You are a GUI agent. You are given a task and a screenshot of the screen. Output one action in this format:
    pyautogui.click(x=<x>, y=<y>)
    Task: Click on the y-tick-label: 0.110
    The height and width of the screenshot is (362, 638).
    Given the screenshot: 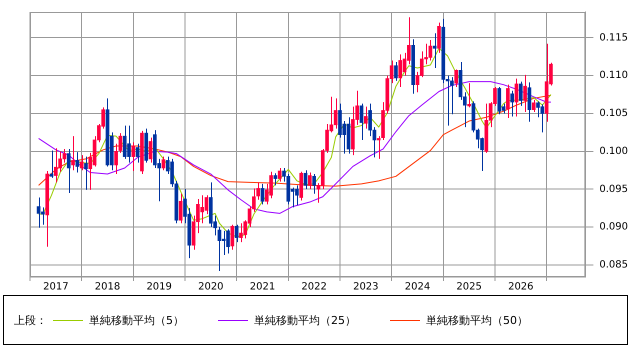 What is the action you would take?
    pyautogui.click(x=613, y=76)
    